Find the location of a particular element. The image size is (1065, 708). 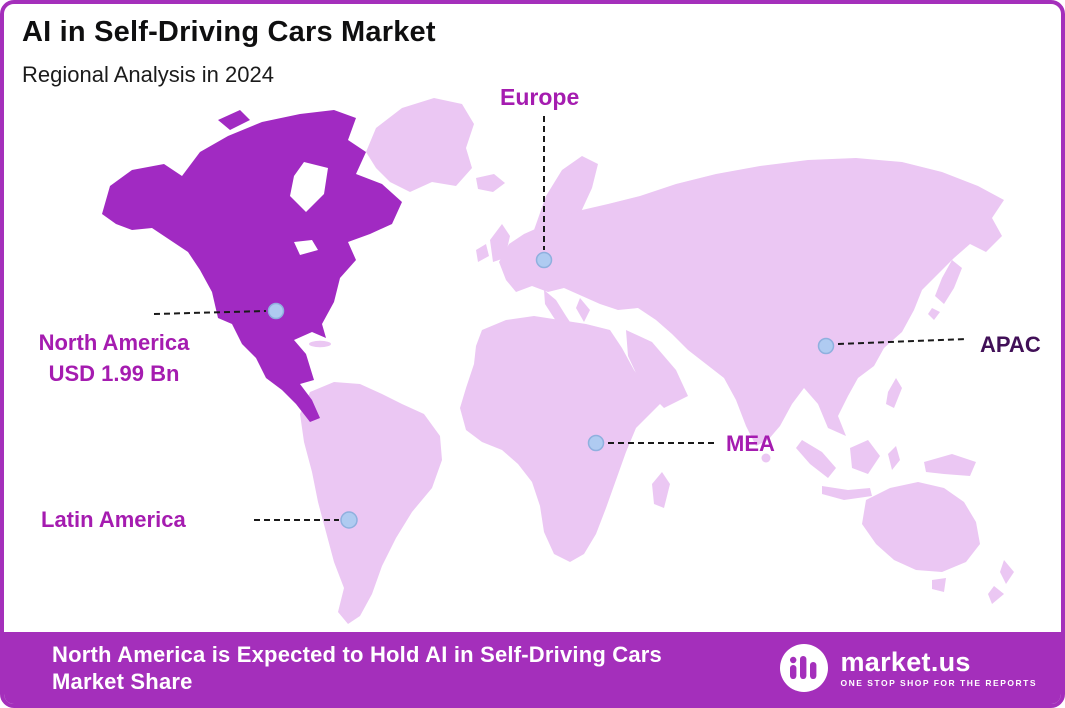

map-region-africa is located at coordinates (563, 439).